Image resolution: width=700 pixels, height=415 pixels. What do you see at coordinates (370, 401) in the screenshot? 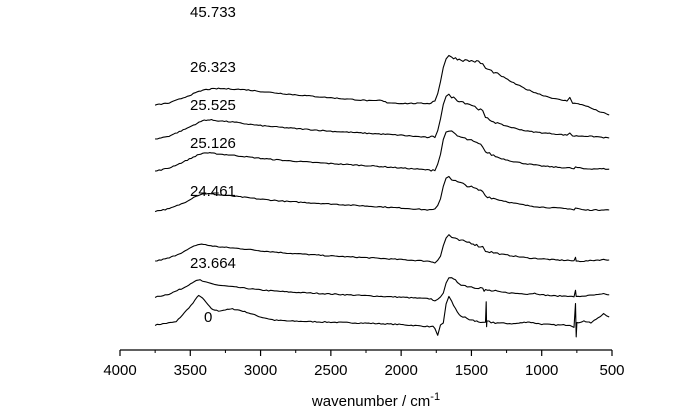
I see `x-axis-title-text: wavenumber / cm` at bounding box center [370, 401].